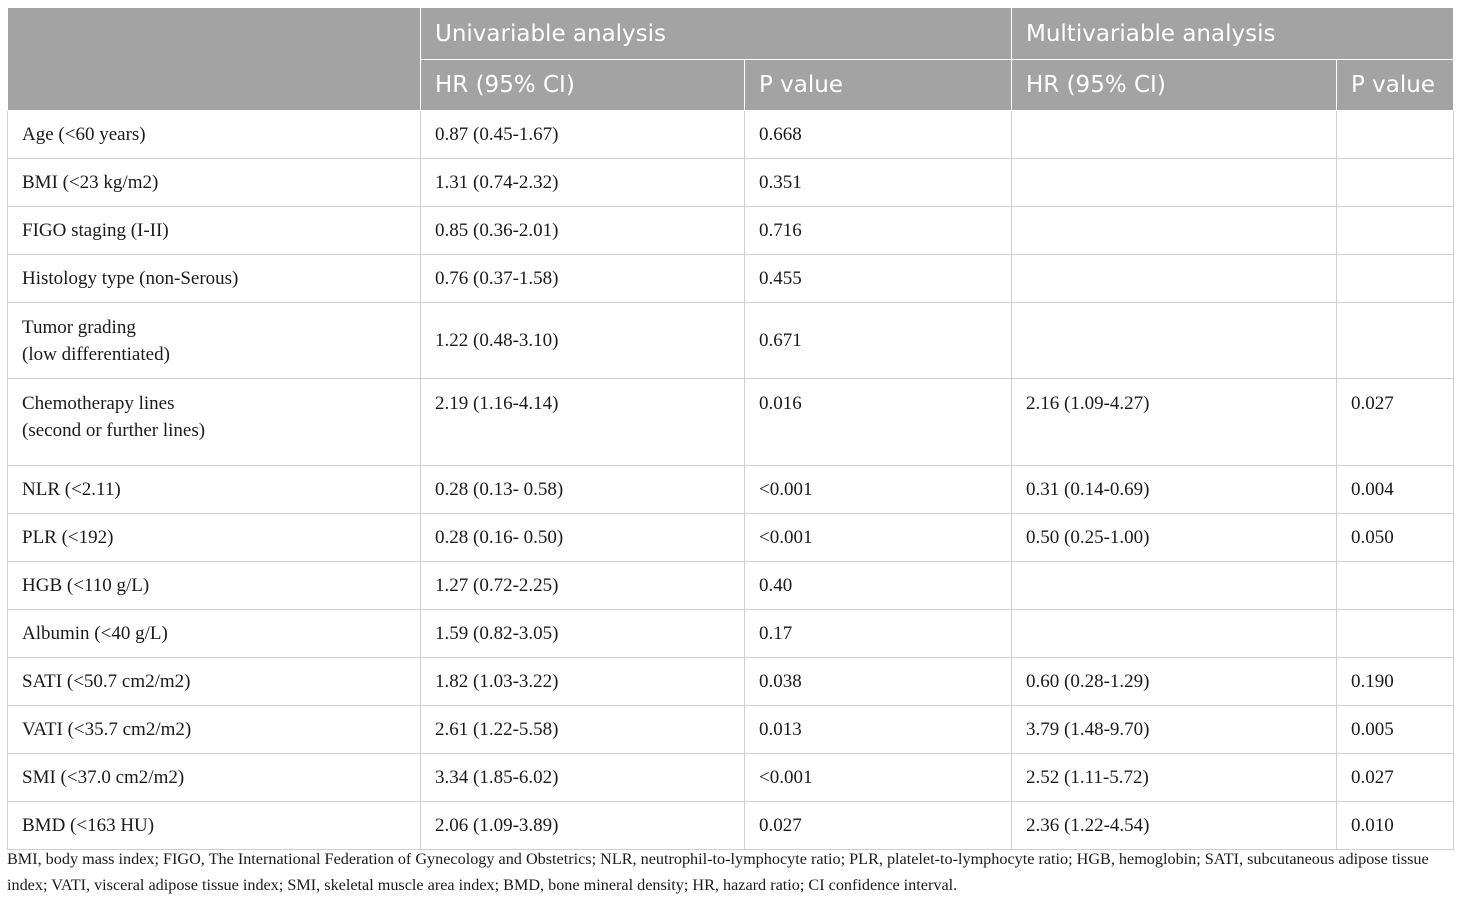  What do you see at coordinates (1395, 85) in the screenshot?
I see `header-multi-p: P value` at bounding box center [1395, 85].